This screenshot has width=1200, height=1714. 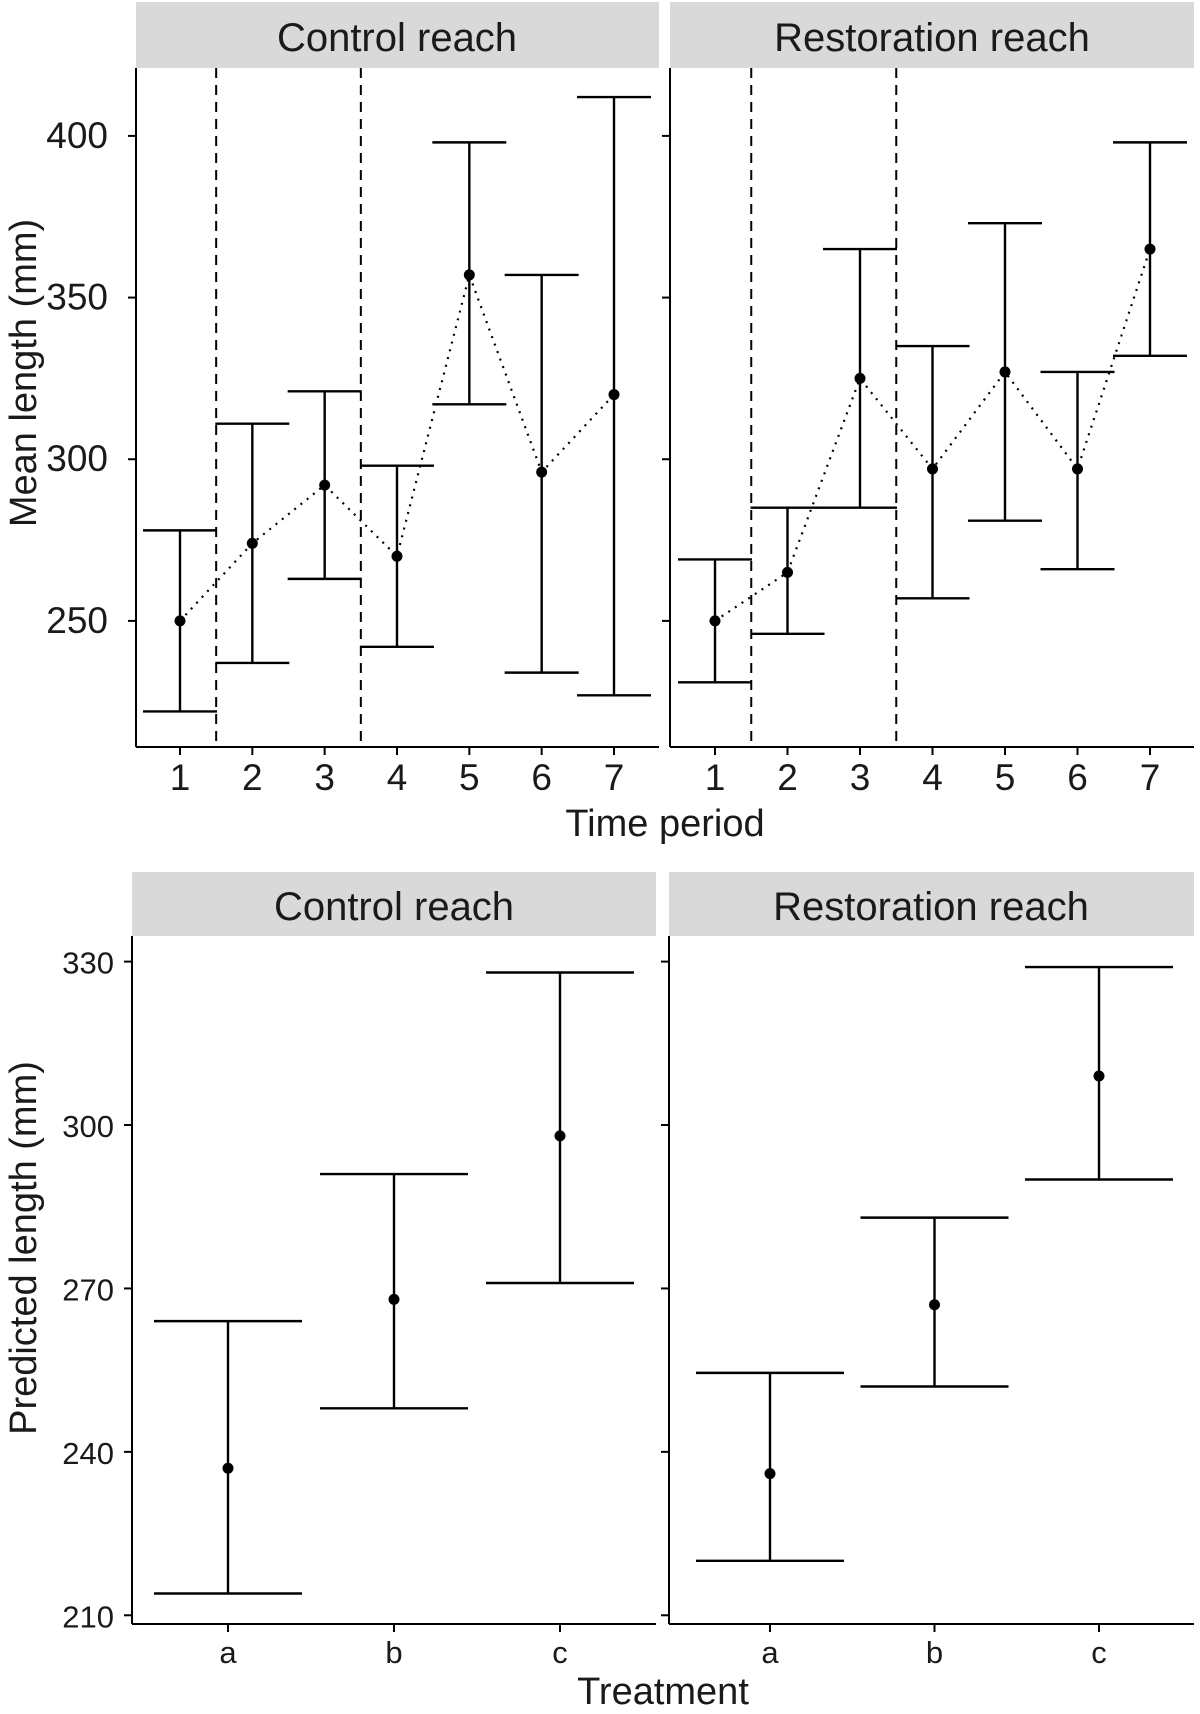 I want to click on top-left-strip, so click(x=397, y=35).